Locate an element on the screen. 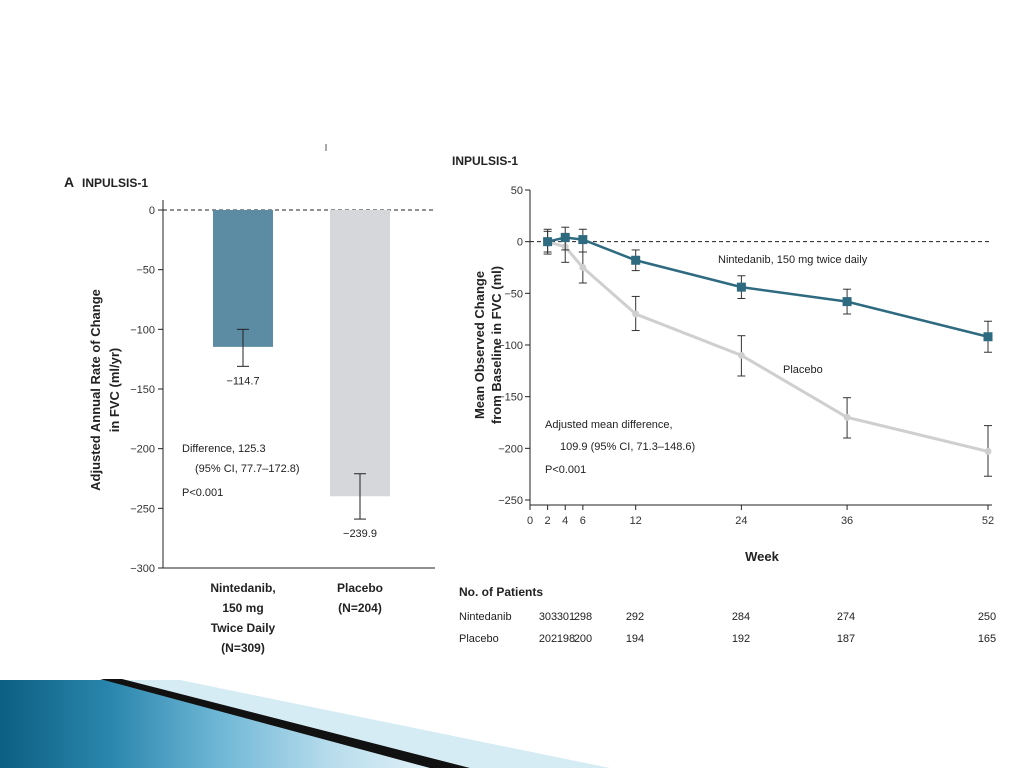 This screenshot has width=1024, height=768. bar-panel-label: A is located at coordinates (69, 182).